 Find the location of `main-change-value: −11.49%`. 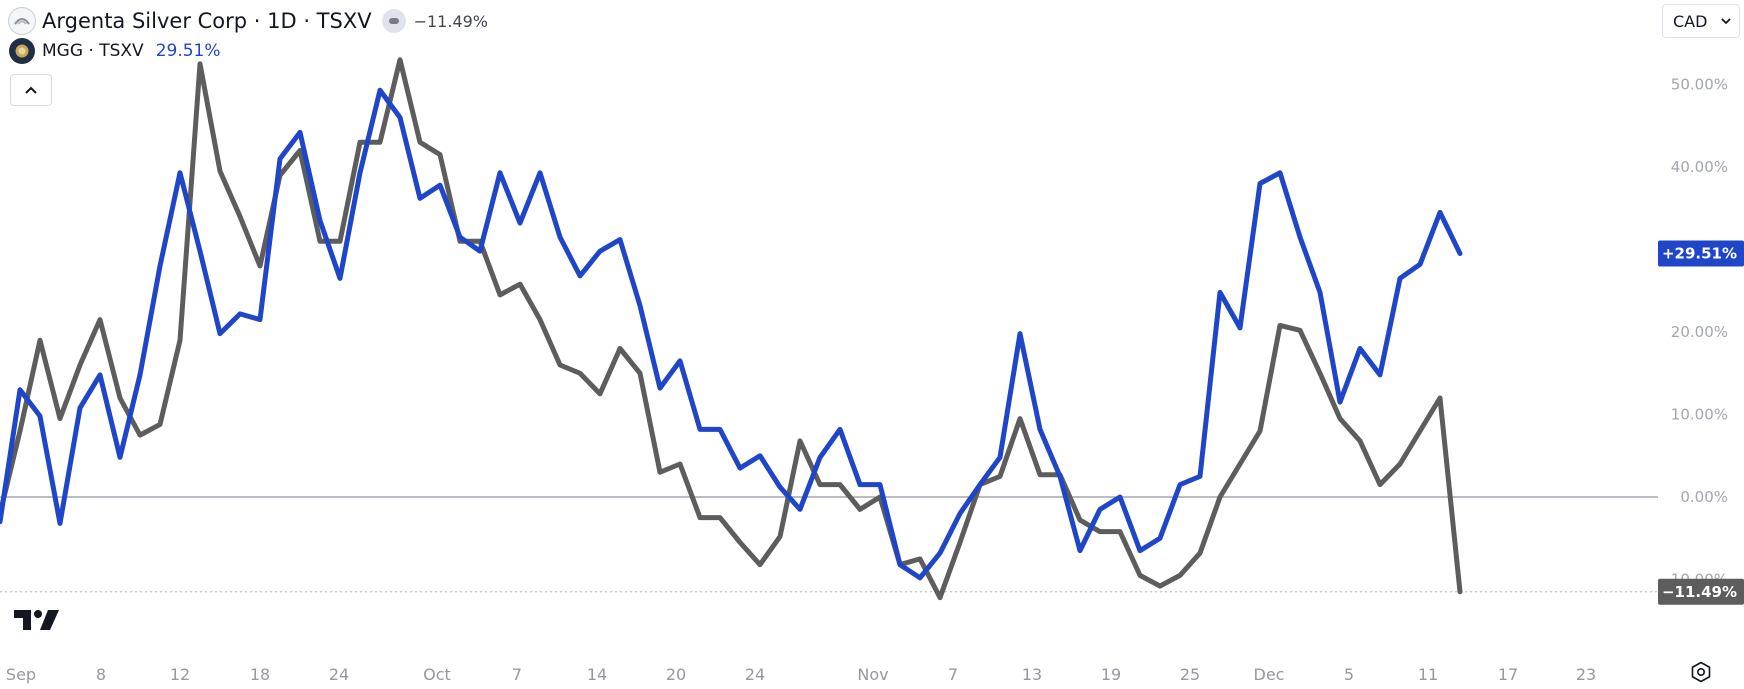

main-change-value: −11.49% is located at coordinates (451, 21).